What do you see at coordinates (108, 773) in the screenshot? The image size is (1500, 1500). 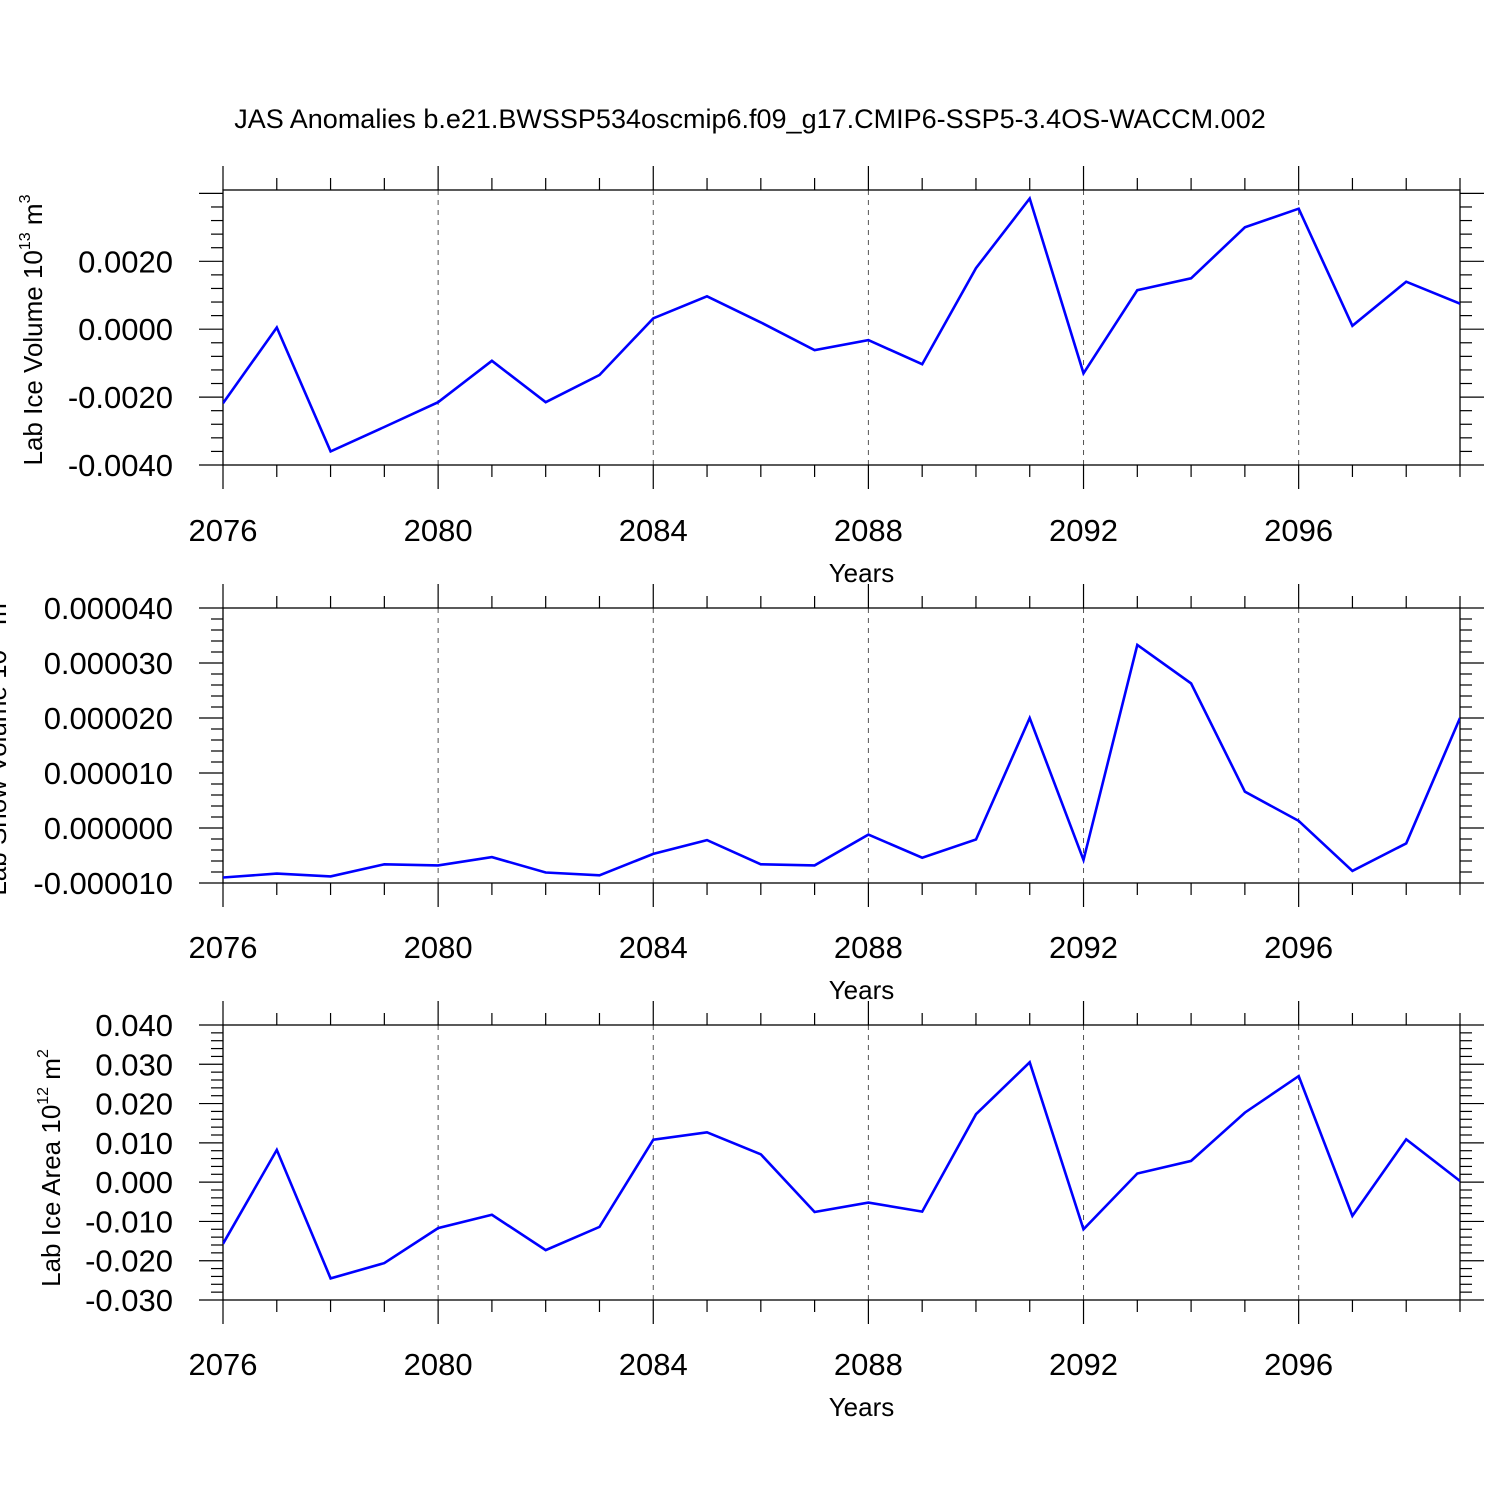 I see `y-tick-label: 0.000010` at bounding box center [108, 773].